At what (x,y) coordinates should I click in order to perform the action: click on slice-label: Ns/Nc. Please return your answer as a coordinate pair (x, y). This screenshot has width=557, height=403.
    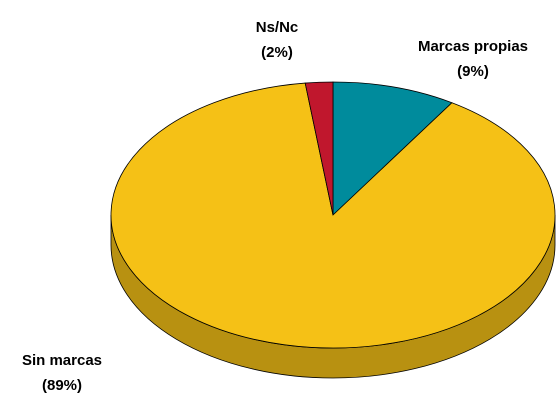
    Looking at the image, I should click on (277, 27).